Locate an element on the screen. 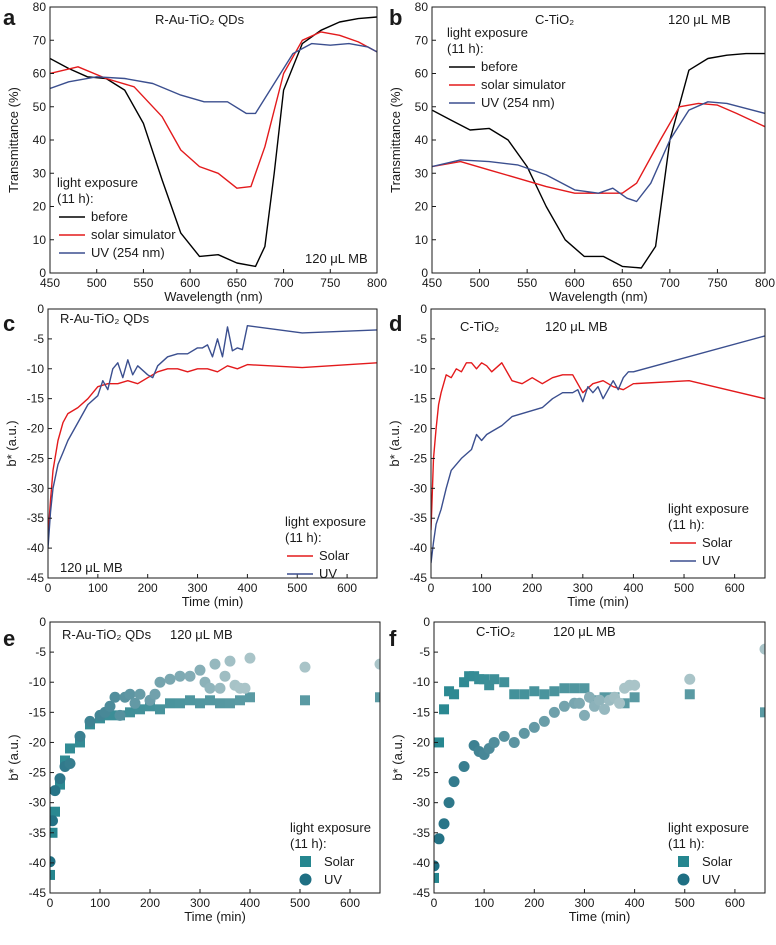 This screenshot has height=945, width=776. series-line-solar-simulator is located at coordinates (598, 148).